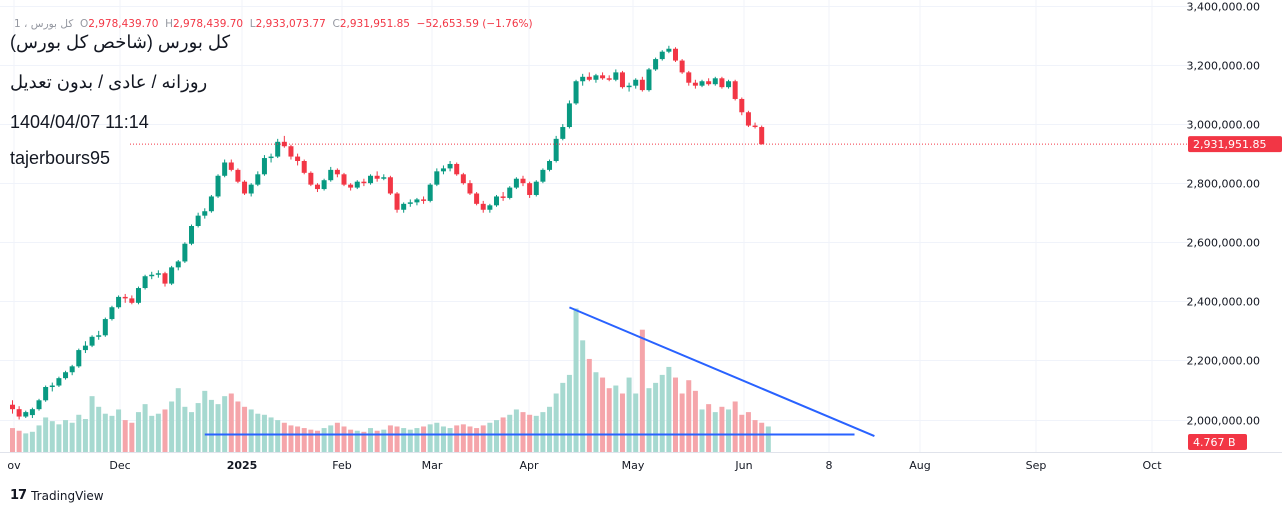 The image size is (1282, 514). I want to click on last-price-tag-text: 2,931,951.85, so click(1229, 144).